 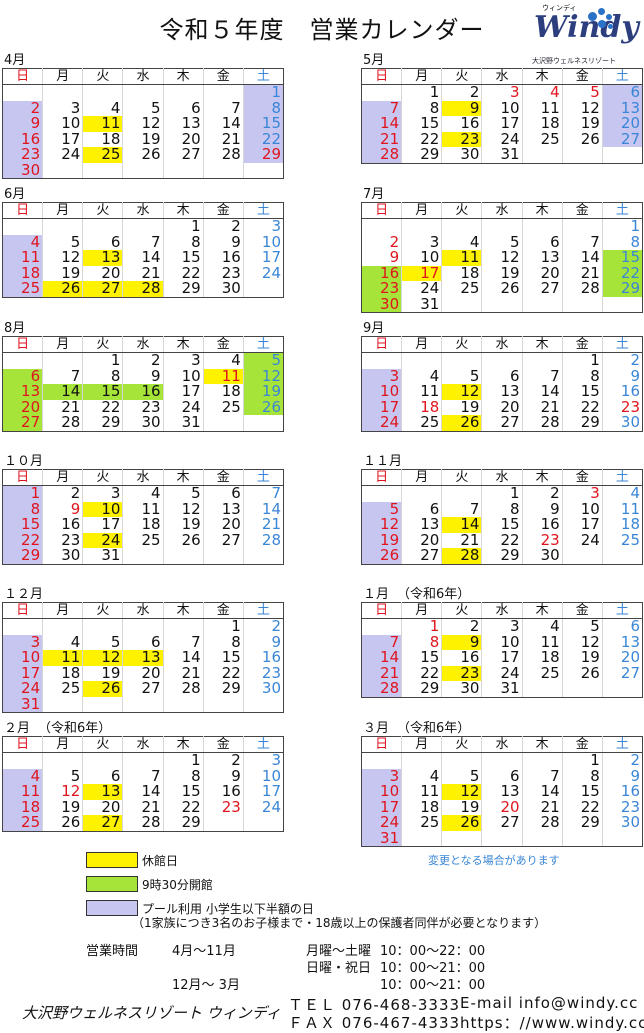 I want to click on day-cell: 29, so click(x=422, y=689).